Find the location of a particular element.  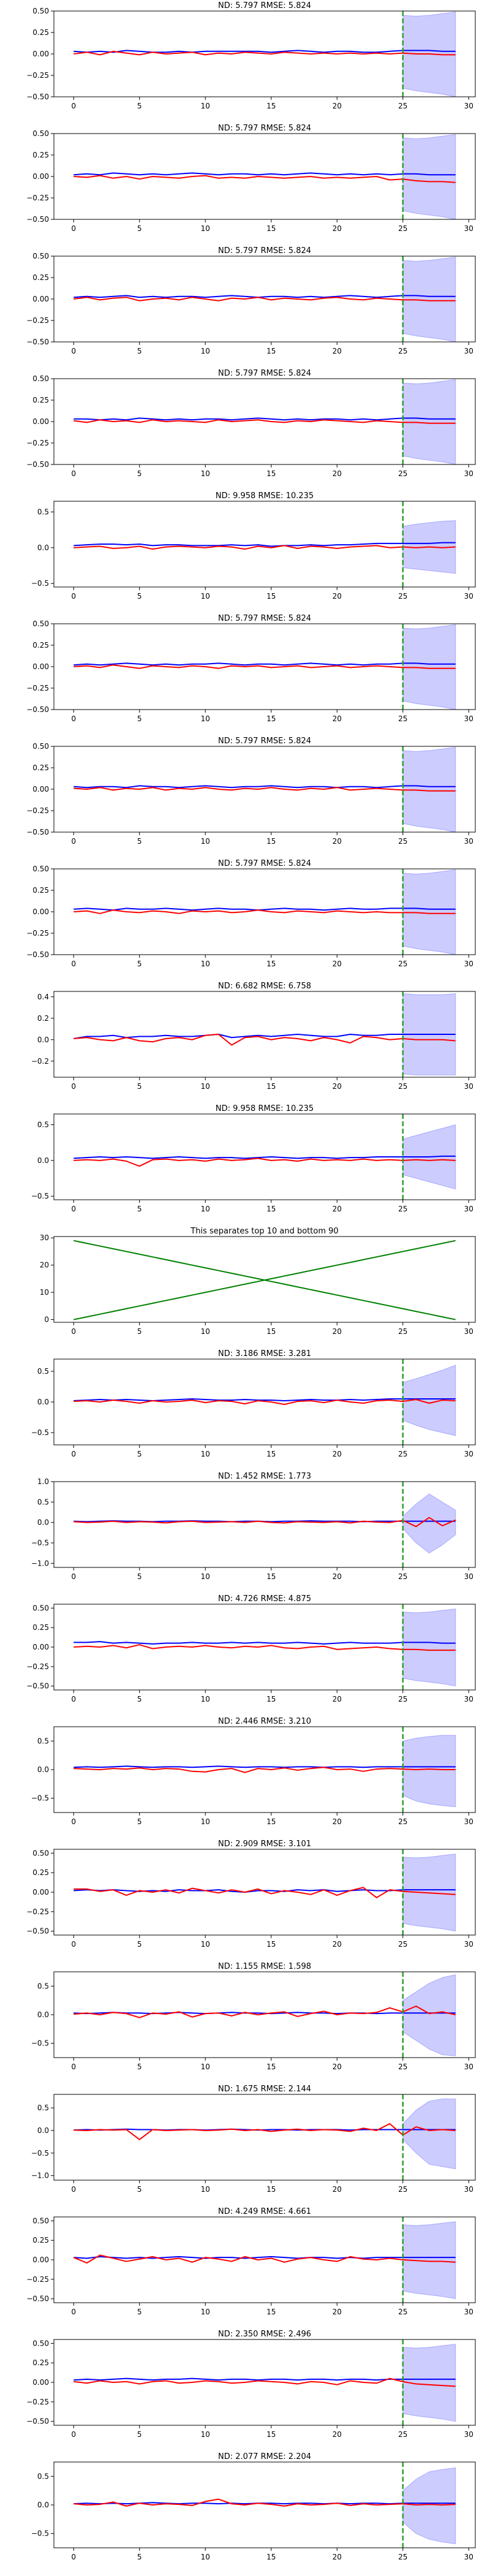

y-tick-label: 0.0 is located at coordinates (43, 1402).